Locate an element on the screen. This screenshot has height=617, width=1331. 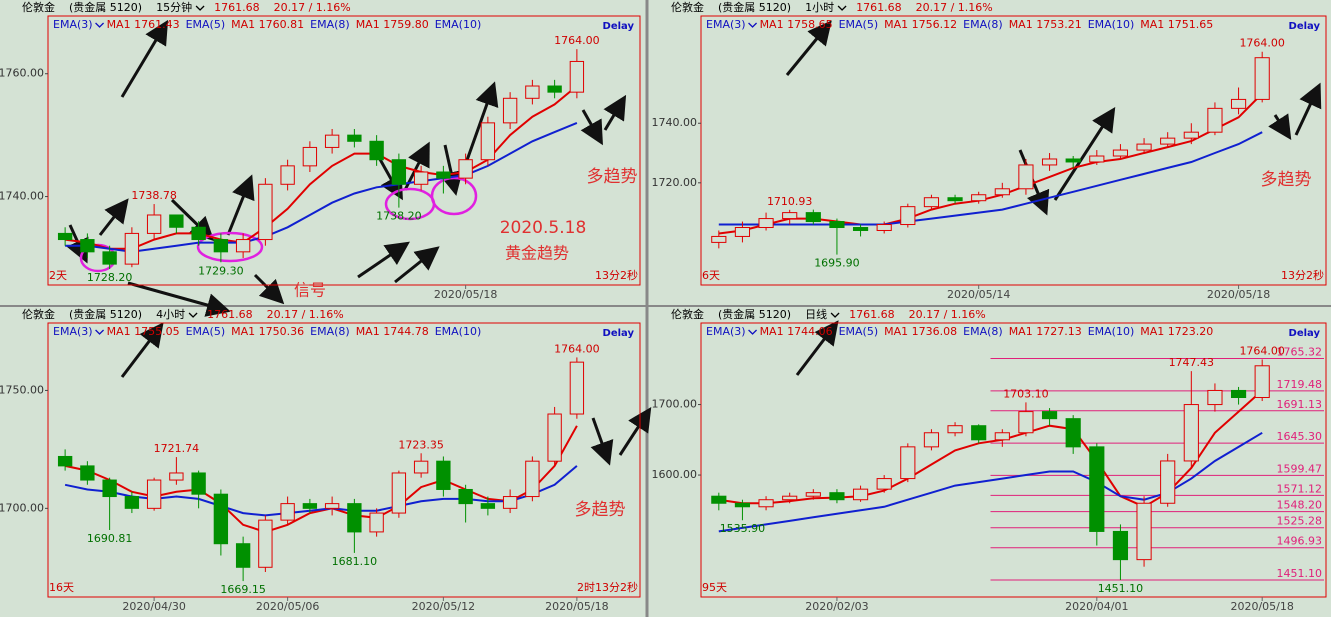
x-tick-label: 2020/04/01 is located at coordinates (1096, 606).